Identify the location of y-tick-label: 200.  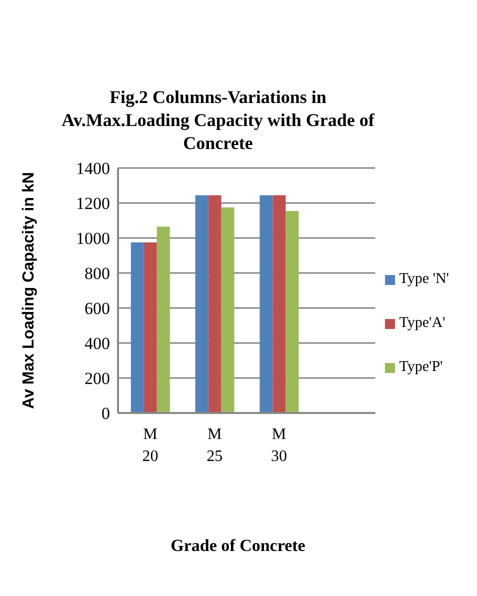
(97, 378).